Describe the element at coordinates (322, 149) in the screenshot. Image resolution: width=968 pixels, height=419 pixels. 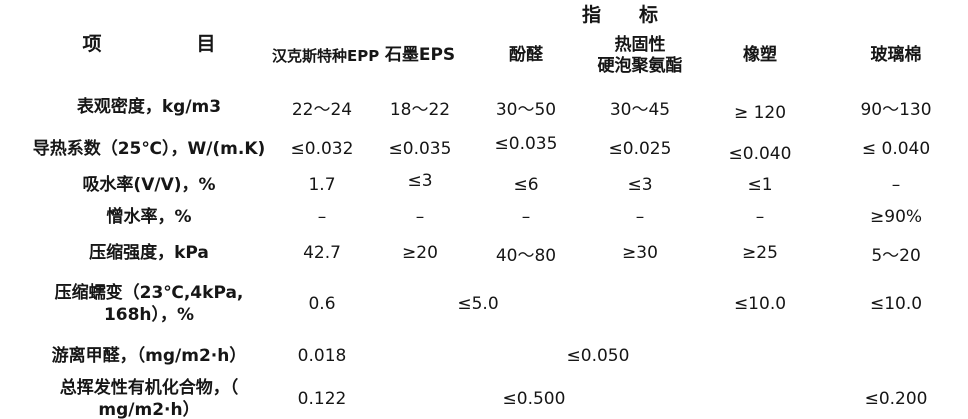
I see `value-cell: ≤0.032` at that location.